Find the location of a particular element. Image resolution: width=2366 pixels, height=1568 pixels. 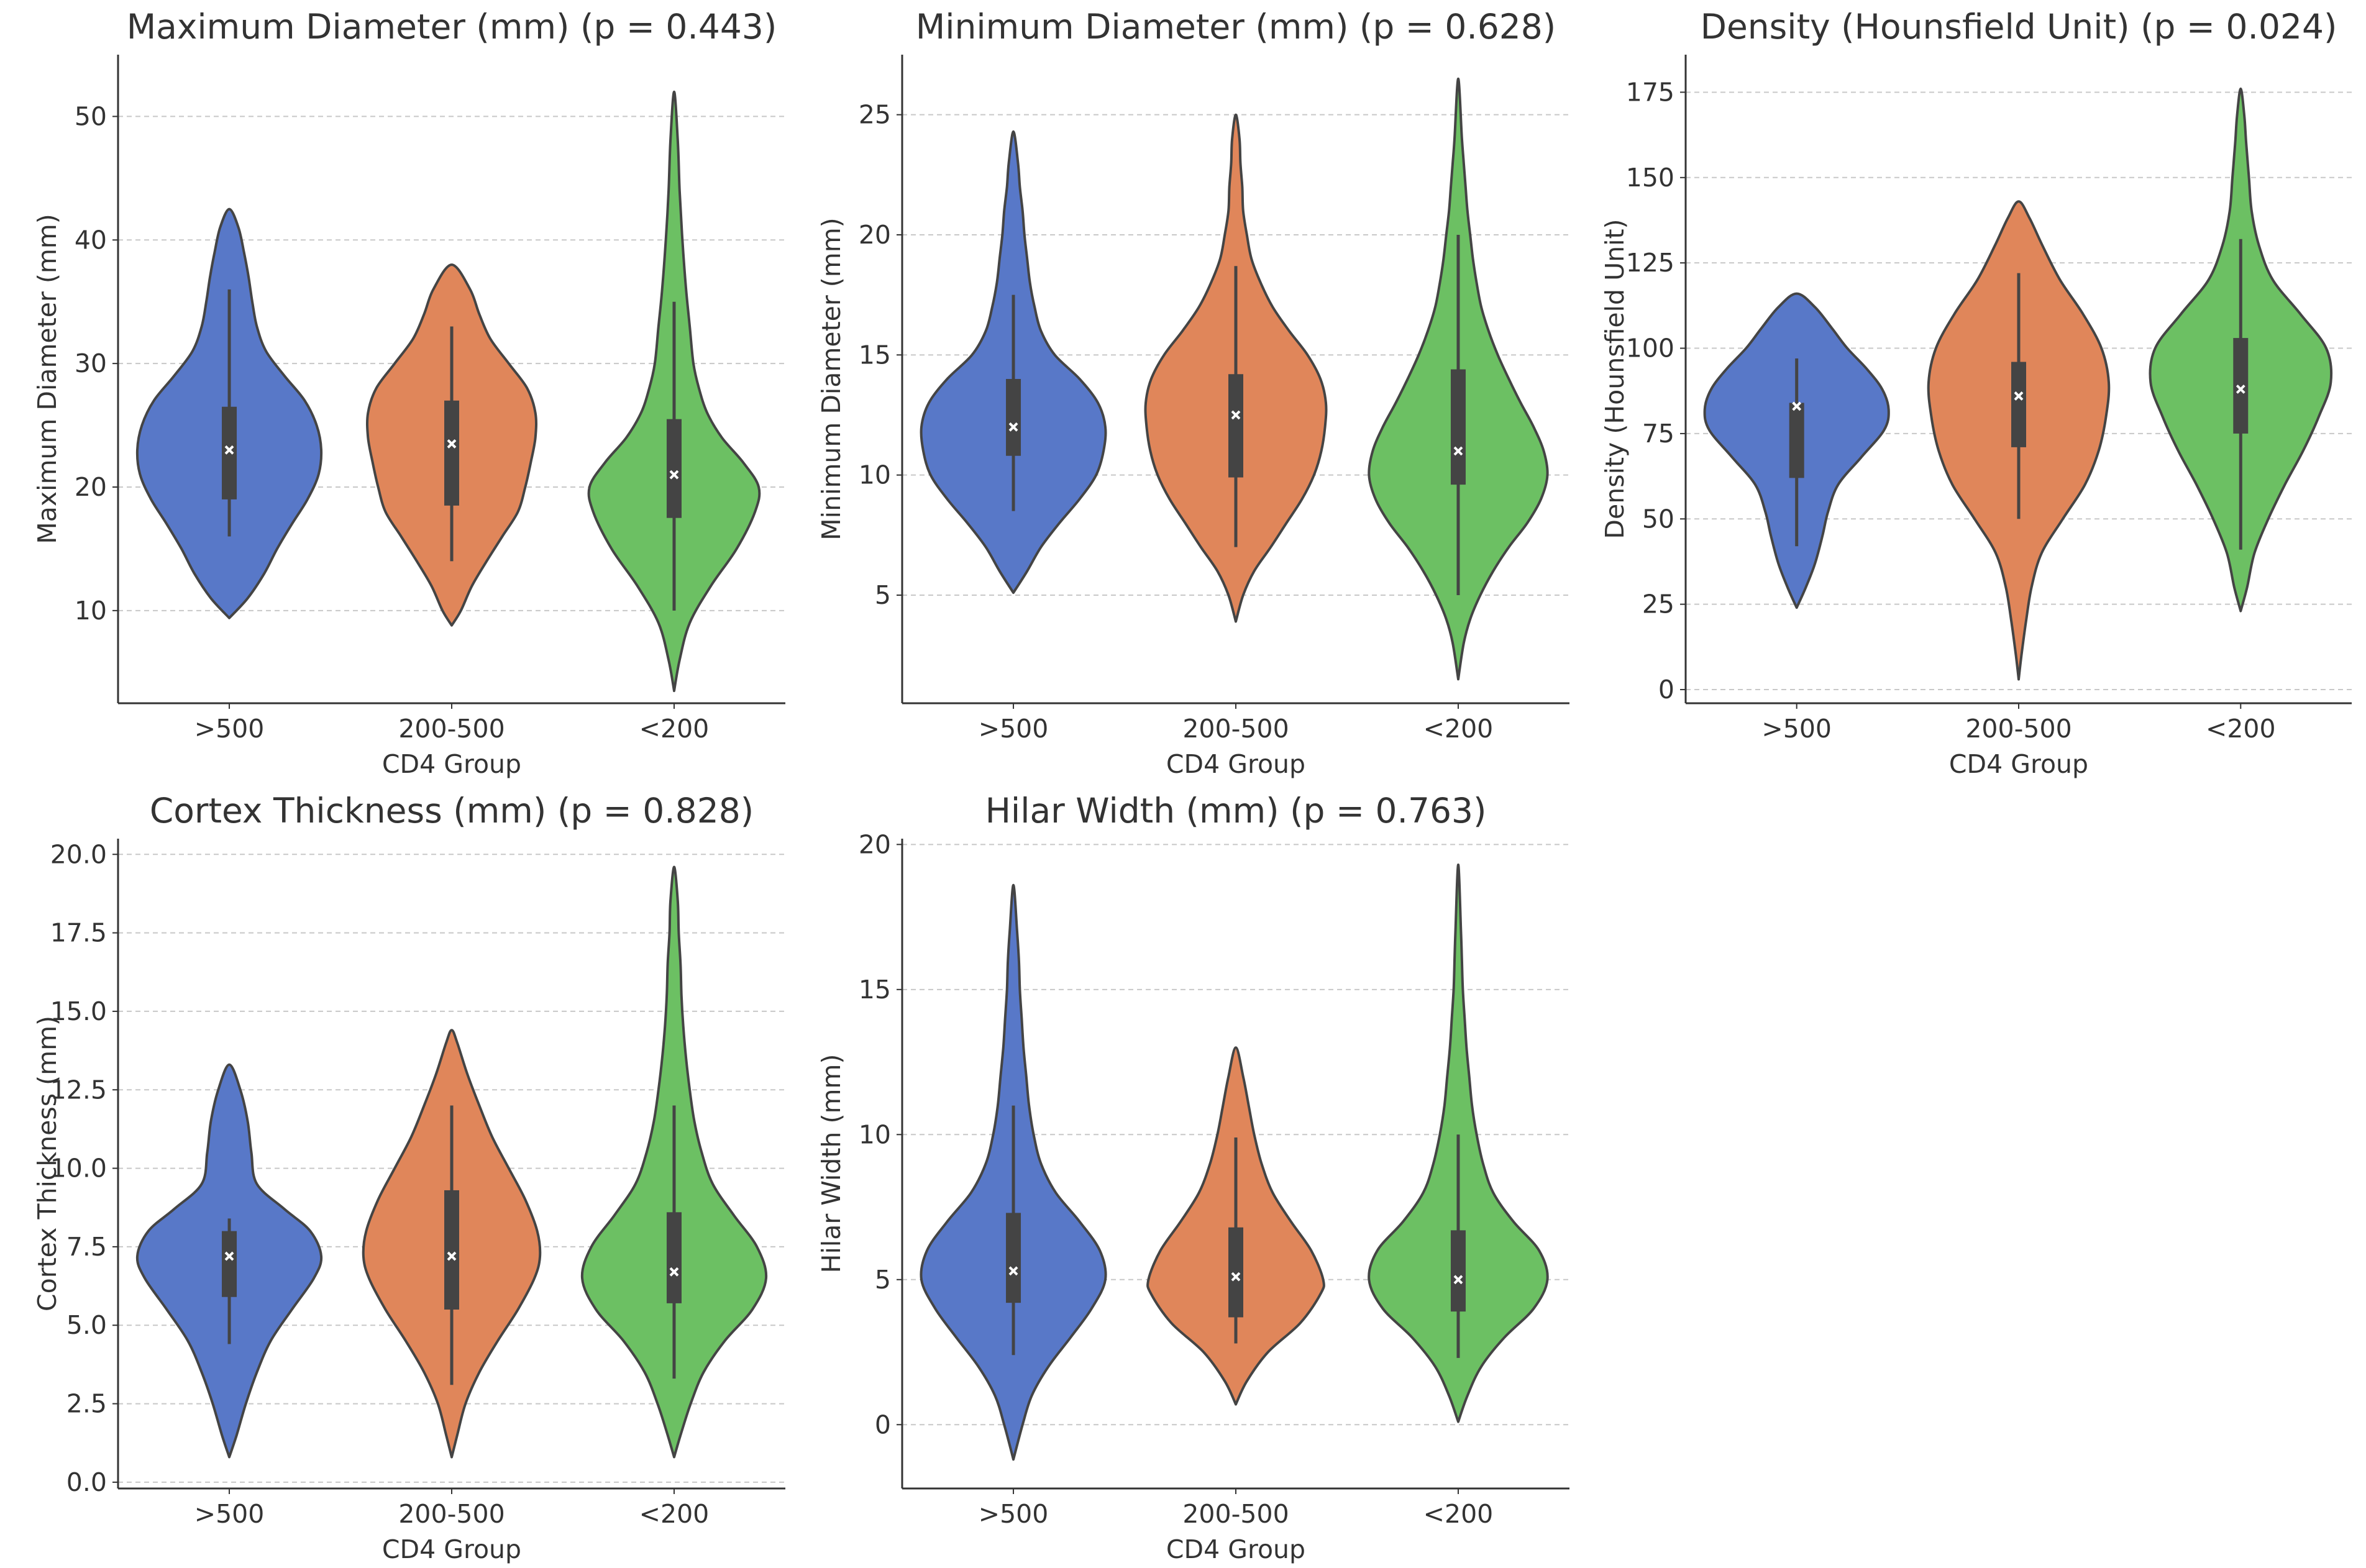

y-tick-label: 100 is located at coordinates (1650, 348).